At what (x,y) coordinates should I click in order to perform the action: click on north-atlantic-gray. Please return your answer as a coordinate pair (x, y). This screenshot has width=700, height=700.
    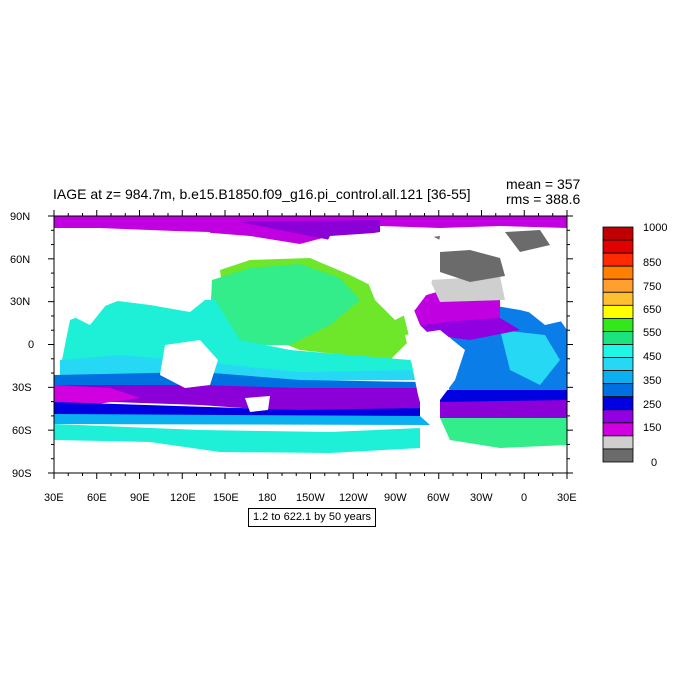
    Looking at the image, I should click on (467, 289).